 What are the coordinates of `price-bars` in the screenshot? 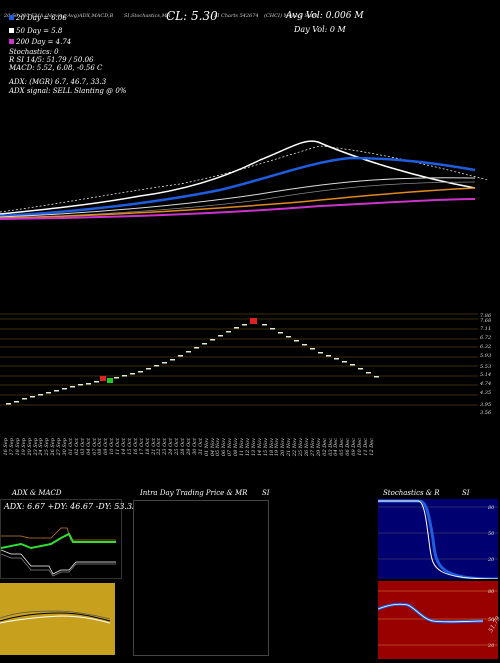 It's located at (192, 364).